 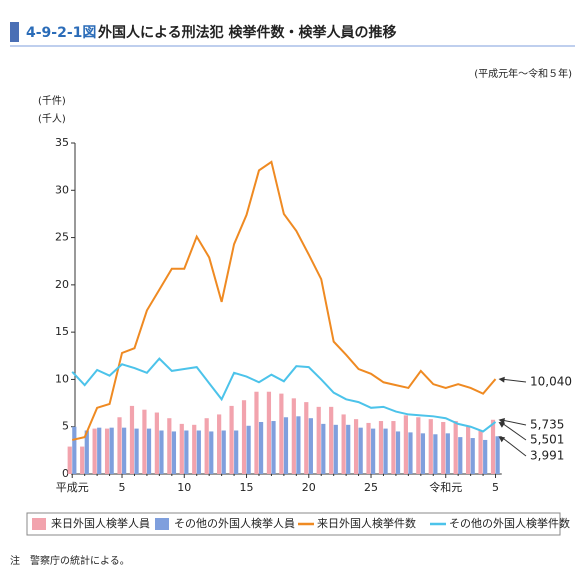 I want to click on legend-label: 来日外国人検挙人員, so click(x=100, y=523).